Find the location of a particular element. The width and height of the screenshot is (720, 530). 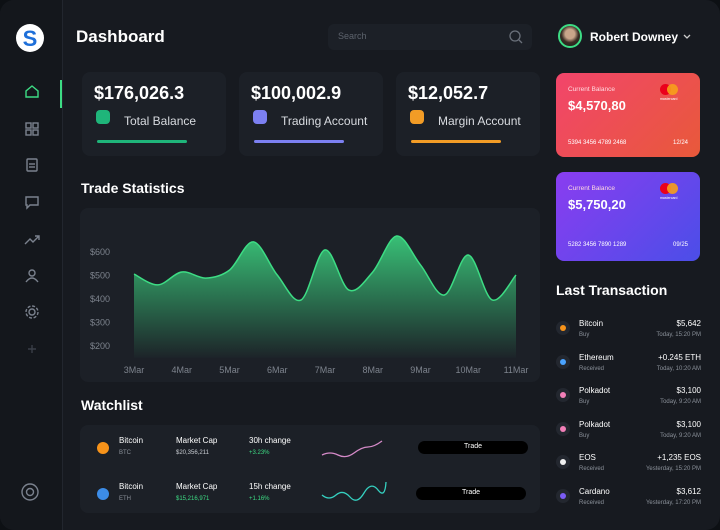

change-label: 30h change is located at coordinates (270, 440).